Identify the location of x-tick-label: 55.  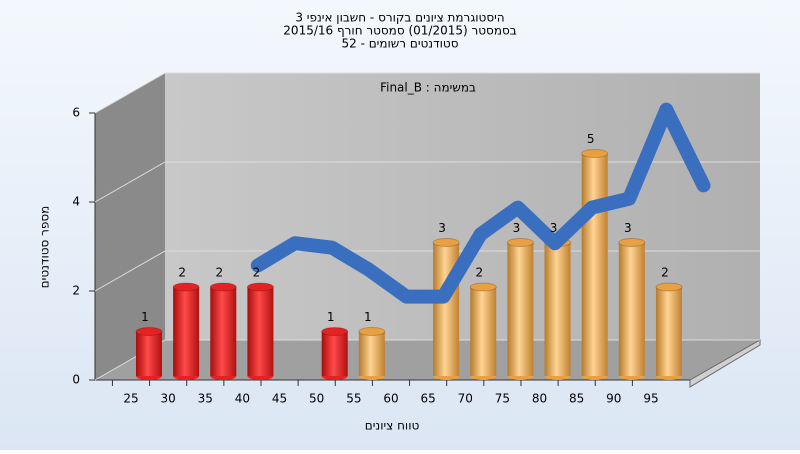
(353, 399).